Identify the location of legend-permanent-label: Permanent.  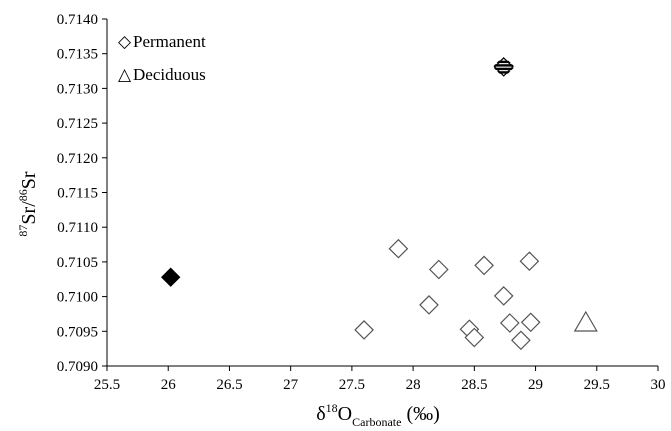
(169, 41).